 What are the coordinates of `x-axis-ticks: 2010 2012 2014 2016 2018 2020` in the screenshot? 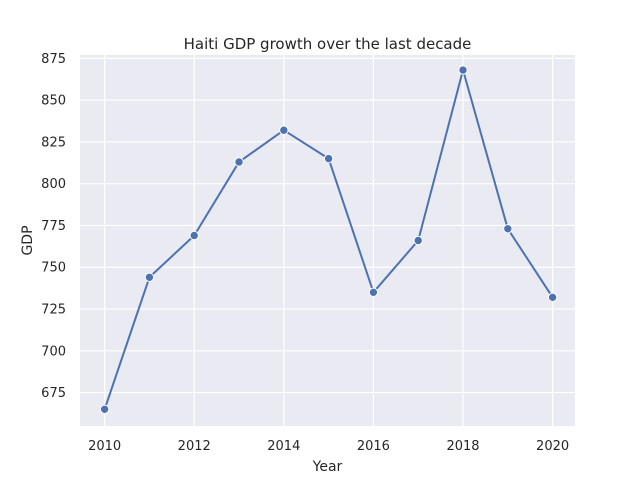 It's located at (328, 446).